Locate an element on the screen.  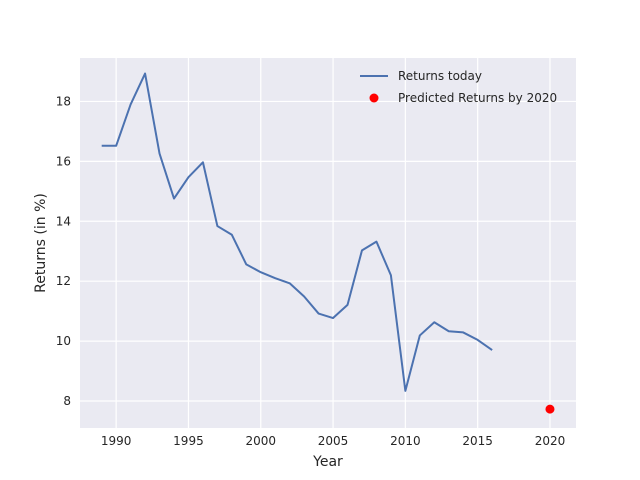
x-tick-label: 1990 is located at coordinates (116, 441).